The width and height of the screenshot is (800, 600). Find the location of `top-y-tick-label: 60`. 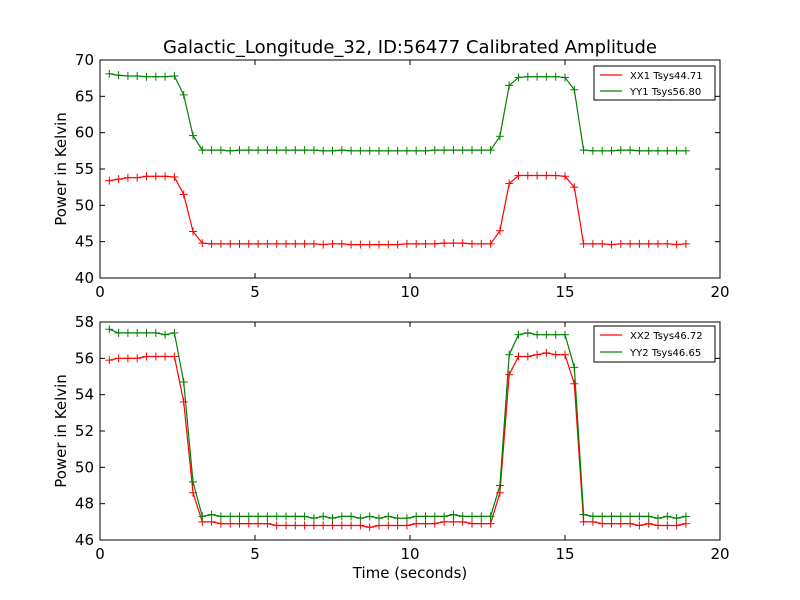

top-y-tick-label: 60 is located at coordinates (84, 133).